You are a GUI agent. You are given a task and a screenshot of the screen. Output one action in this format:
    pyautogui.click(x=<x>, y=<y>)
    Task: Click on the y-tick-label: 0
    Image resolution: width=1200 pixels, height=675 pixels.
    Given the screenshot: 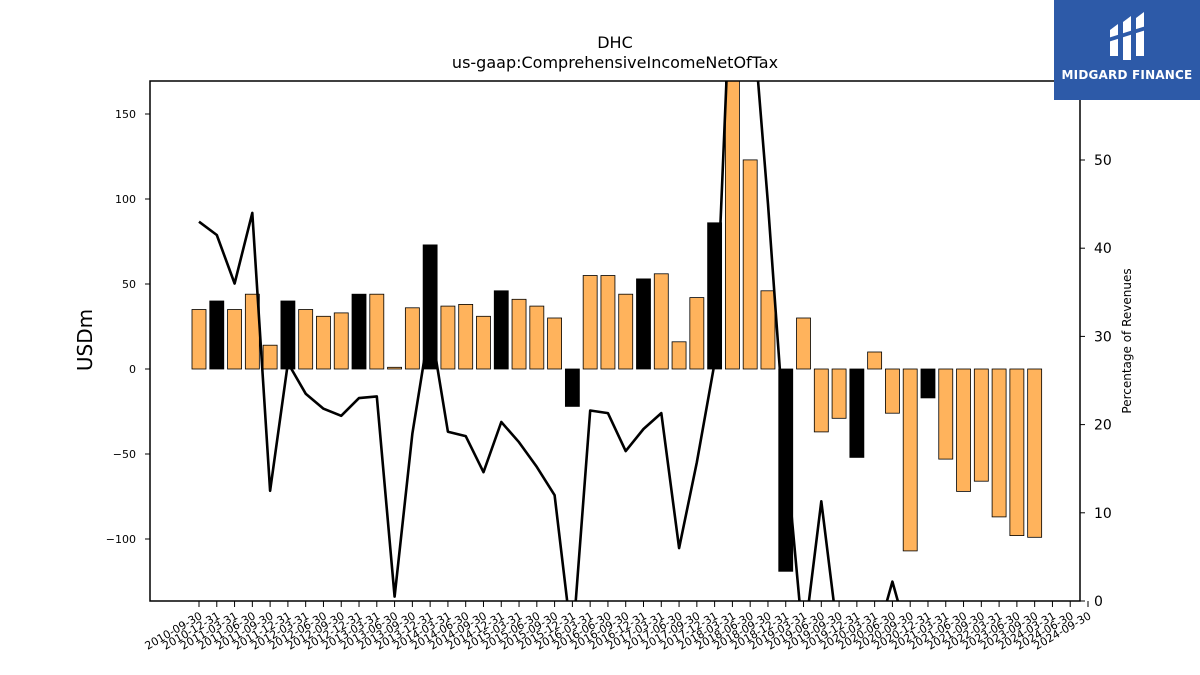 What is the action you would take?
    pyautogui.click(x=132, y=369)
    